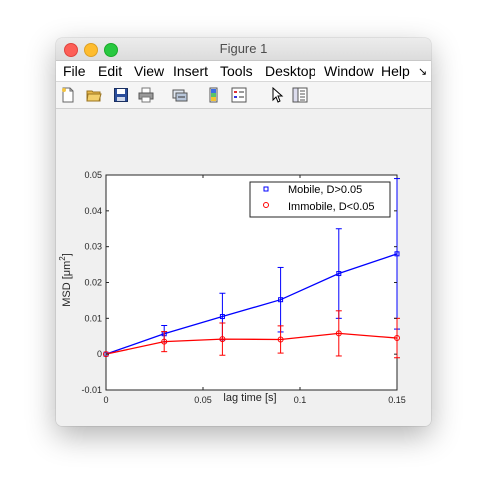  Describe the element at coordinates (93, 318) in the screenshot. I see `y-tick-label: 0.01` at that location.